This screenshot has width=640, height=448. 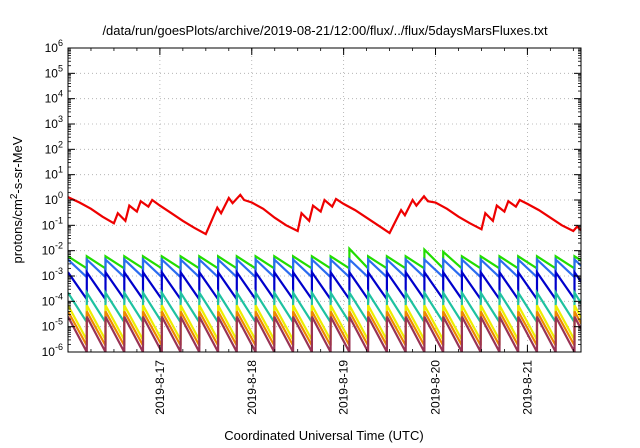 I want to click on x-tick-label: 2019-8-20, so click(x=436, y=387).